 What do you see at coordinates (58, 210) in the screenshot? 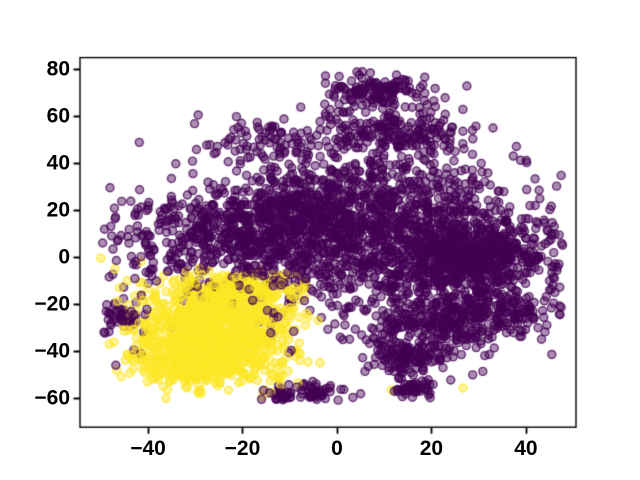
I see `y-tick-label: 20` at bounding box center [58, 210].